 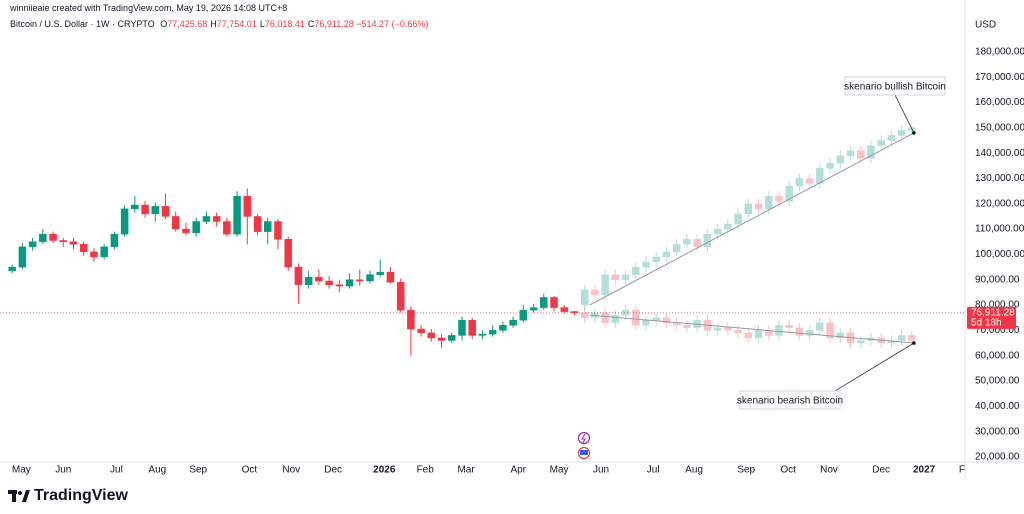 What do you see at coordinates (164, 24) in the screenshot?
I see `ohlc-label: O` at bounding box center [164, 24].